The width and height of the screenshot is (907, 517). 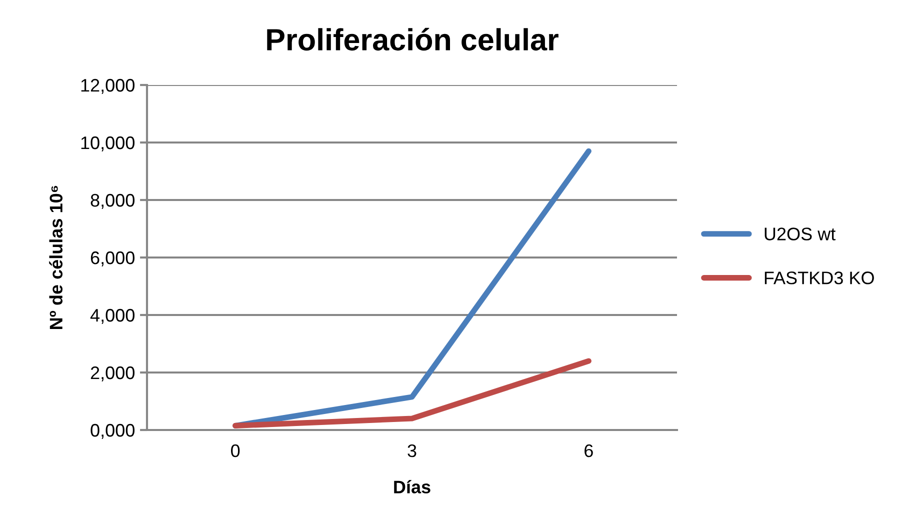 What do you see at coordinates (112, 258) in the screenshot?
I see `y-tick-label: 6,000` at bounding box center [112, 258].